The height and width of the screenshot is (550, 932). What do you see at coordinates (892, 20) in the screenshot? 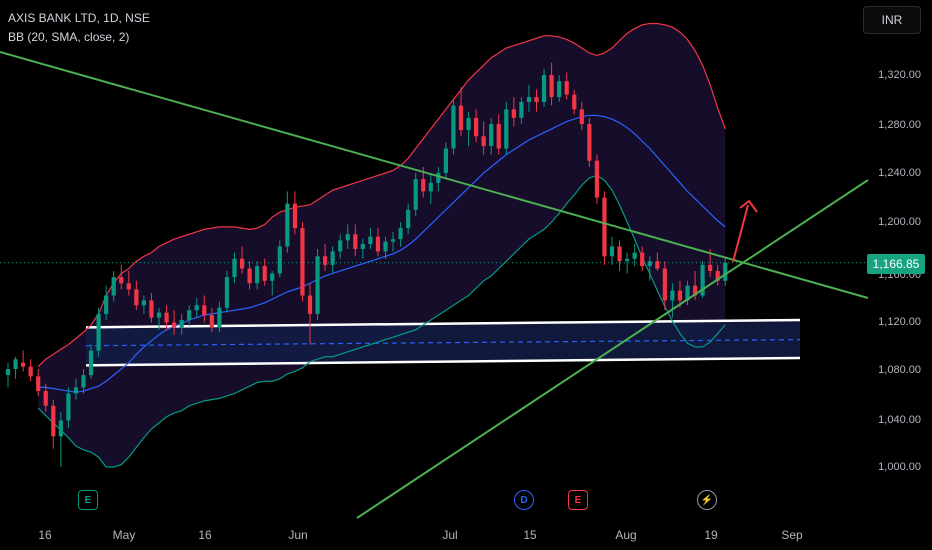
I see `currency-button: INR` at bounding box center [892, 20].